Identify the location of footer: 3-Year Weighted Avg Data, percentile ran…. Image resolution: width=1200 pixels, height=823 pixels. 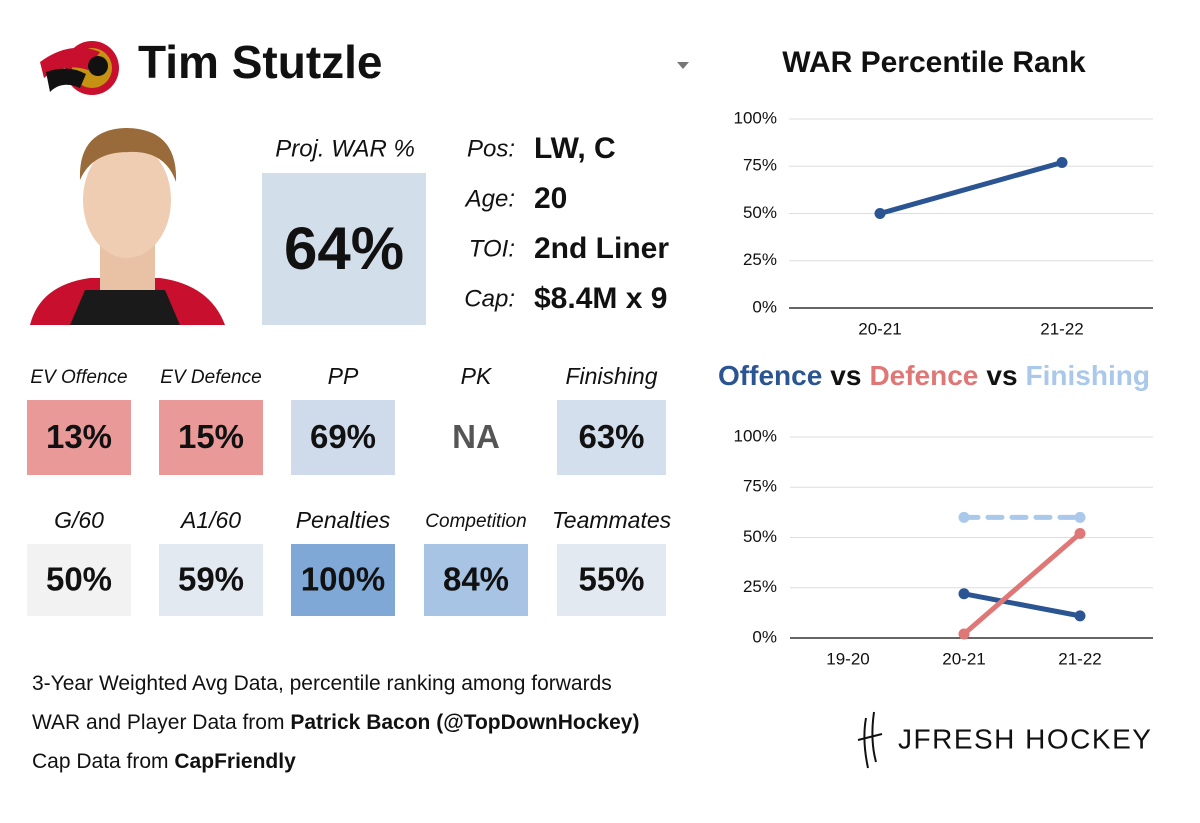
(335, 722).